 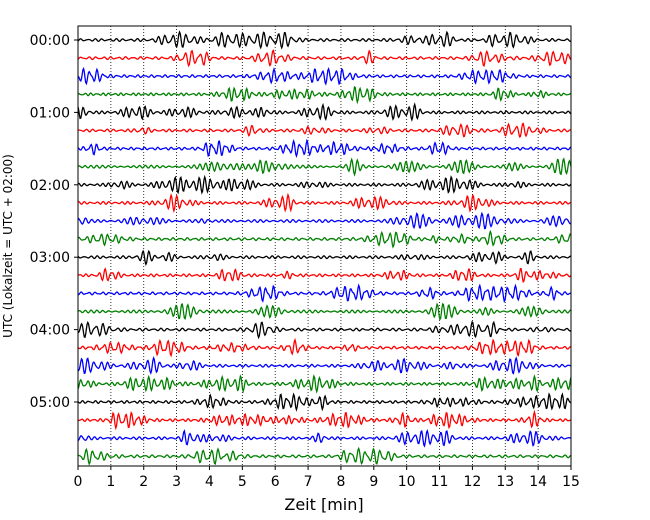 What do you see at coordinates (571, 482) in the screenshot?
I see `x-tick-label: 15` at bounding box center [571, 482].